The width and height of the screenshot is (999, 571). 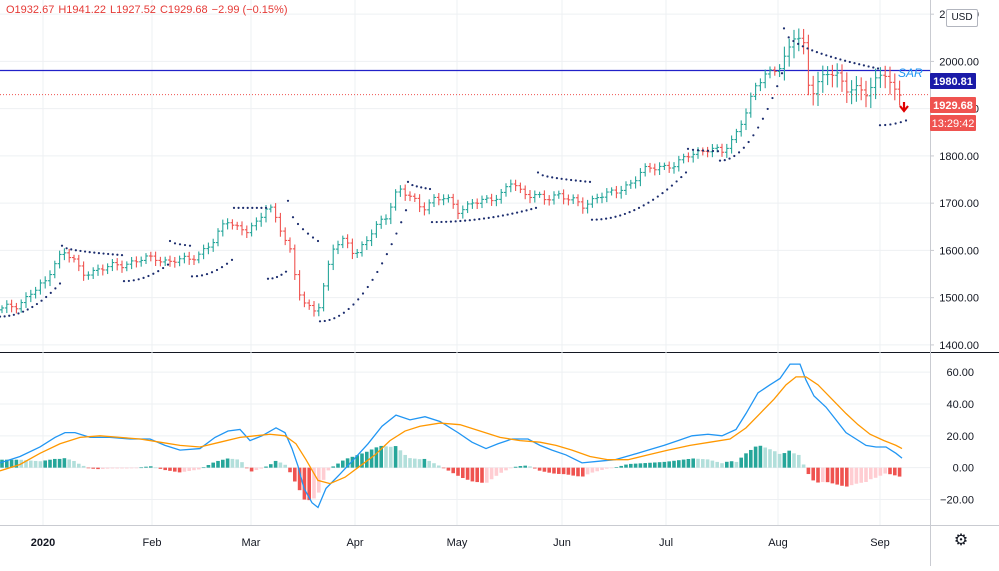 I want to click on macd-histogram, so click(x=451, y=473).